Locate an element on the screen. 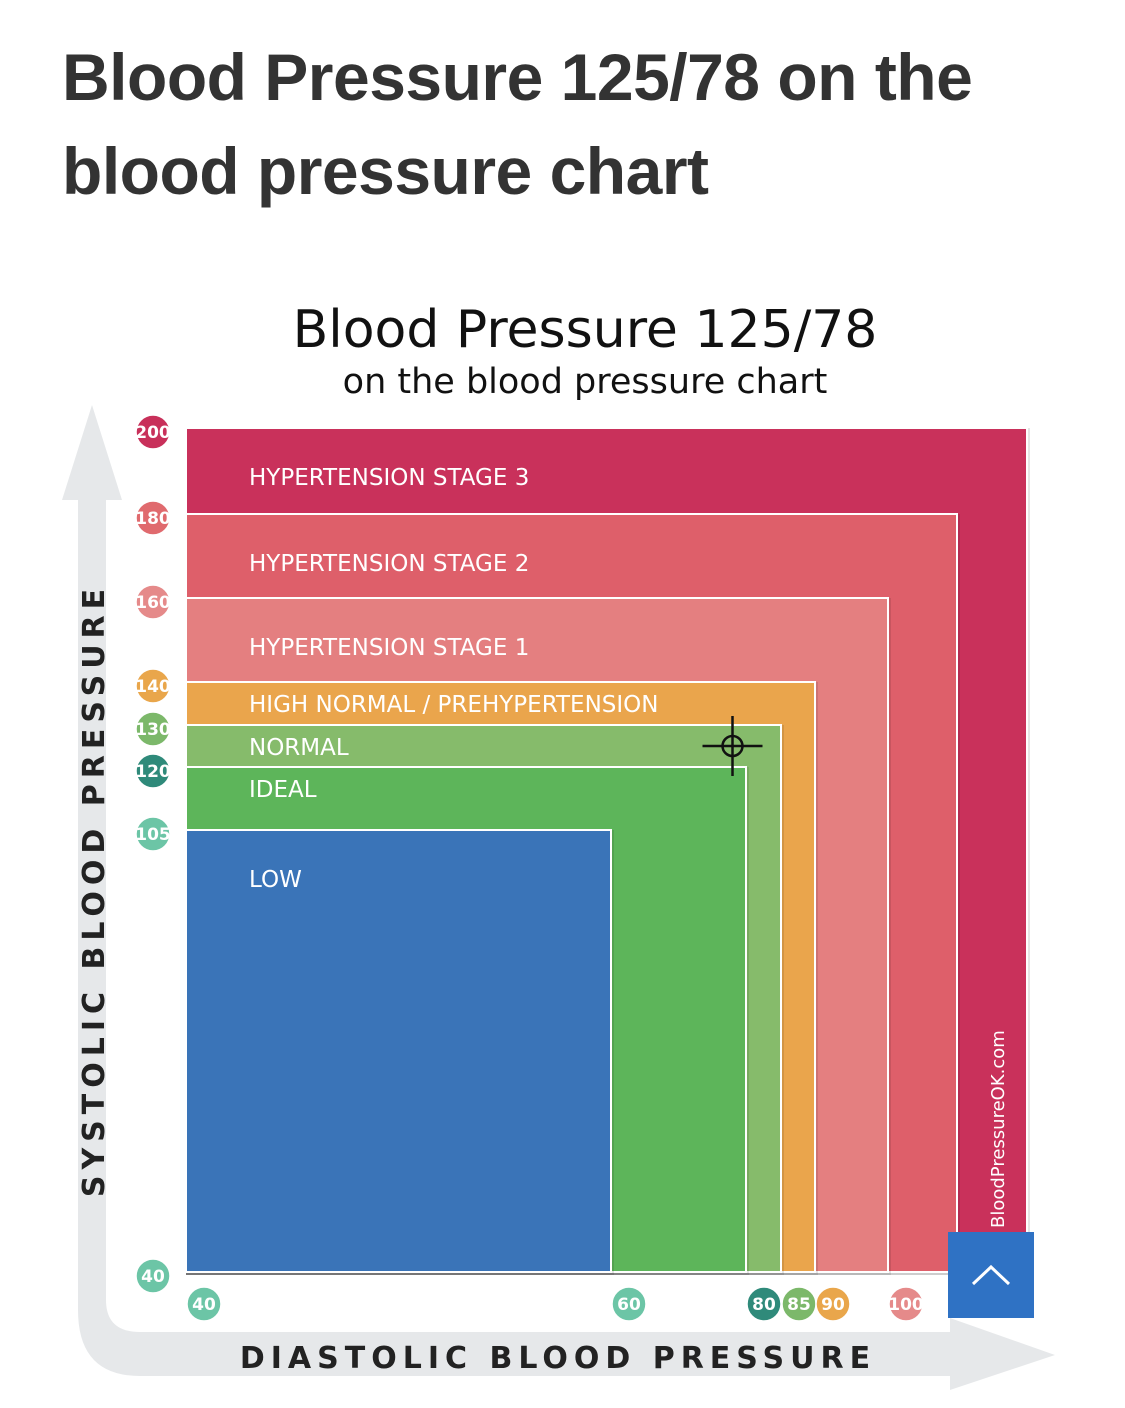 This screenshot has height=1408, width=1125. x-axis-label: DIASTOLIC BLOOD PRESSURE is located at coordinates (558, 1358).